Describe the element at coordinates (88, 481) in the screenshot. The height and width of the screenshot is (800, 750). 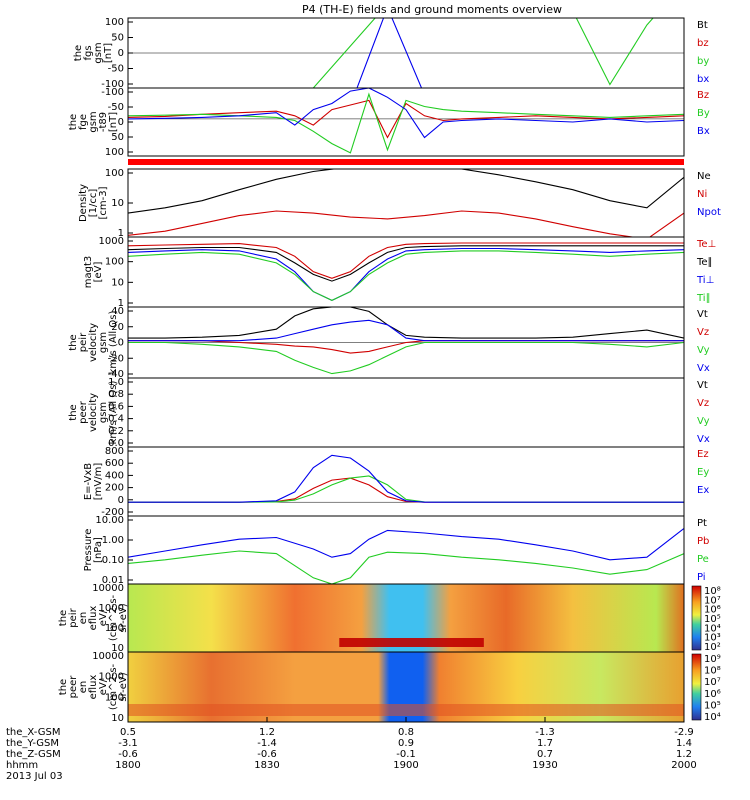
I see `ylabel-efield-0: E=-VxB` at that location.